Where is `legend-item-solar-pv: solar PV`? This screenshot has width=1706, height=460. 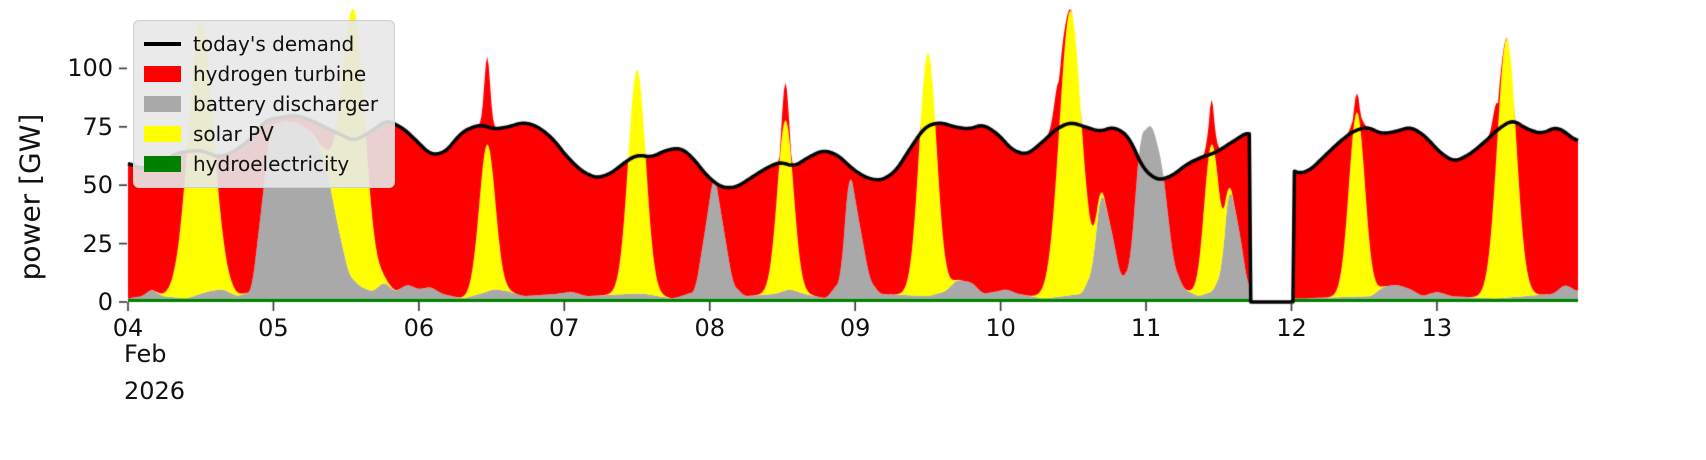 legend-item-solar-pv: solar PV is located at coordinates (261, 134).